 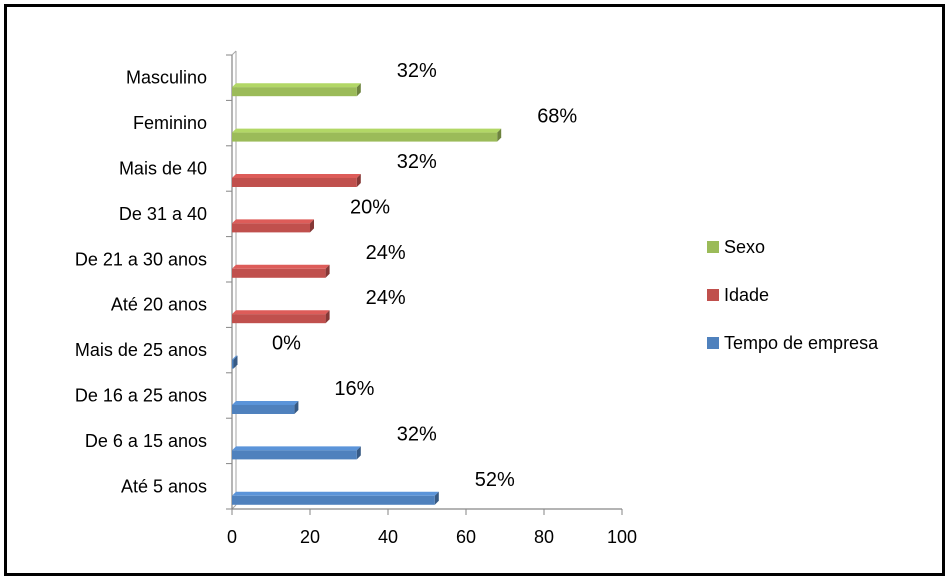 I want to click on category-label: De 31 a 40, so click(x=163, y=214).